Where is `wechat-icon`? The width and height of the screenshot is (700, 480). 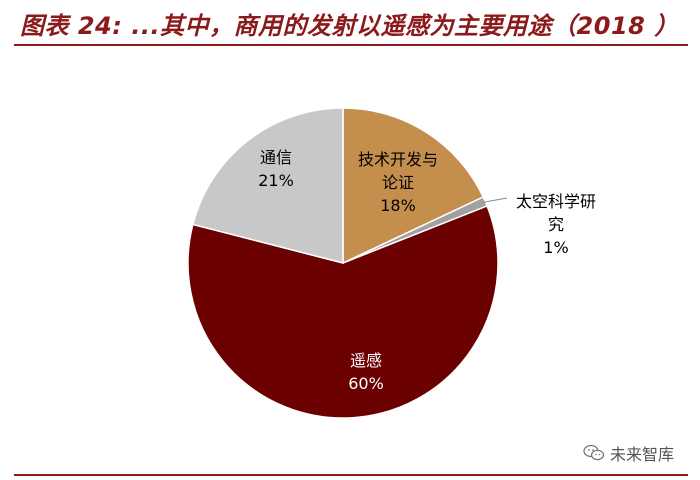 wechat-icon is located at coordinates (594, 453).